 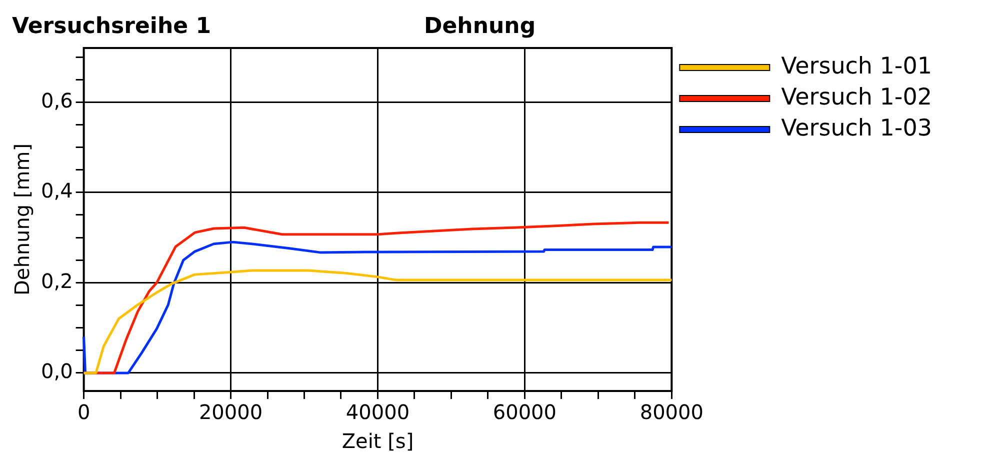 What do you see at coordinates (56, 100) in the screenshot?
I see `y-tick-label: 0,6` at bounding box center [56, 100].